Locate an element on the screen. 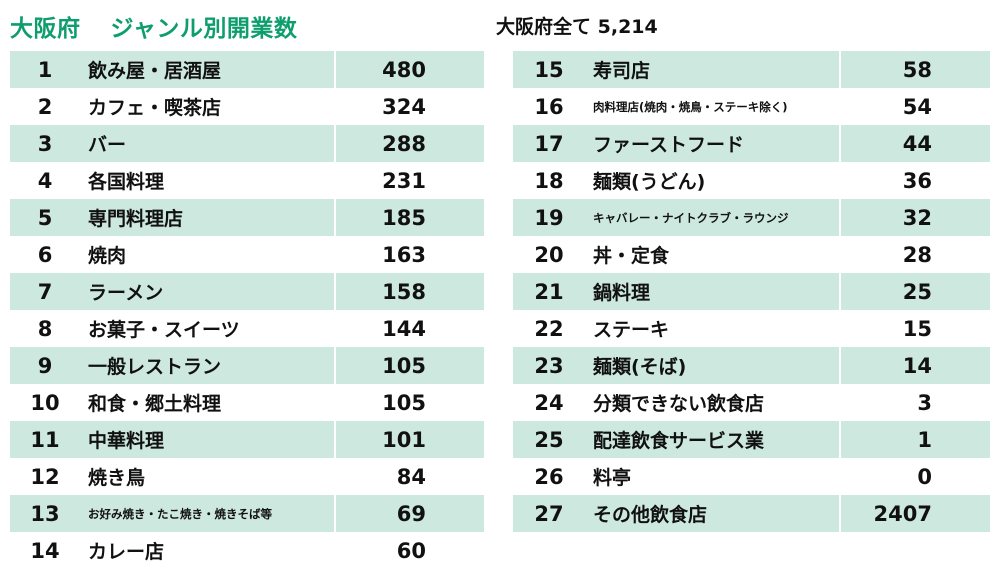  count-cell: 15 is located at coordinates (917, 328).